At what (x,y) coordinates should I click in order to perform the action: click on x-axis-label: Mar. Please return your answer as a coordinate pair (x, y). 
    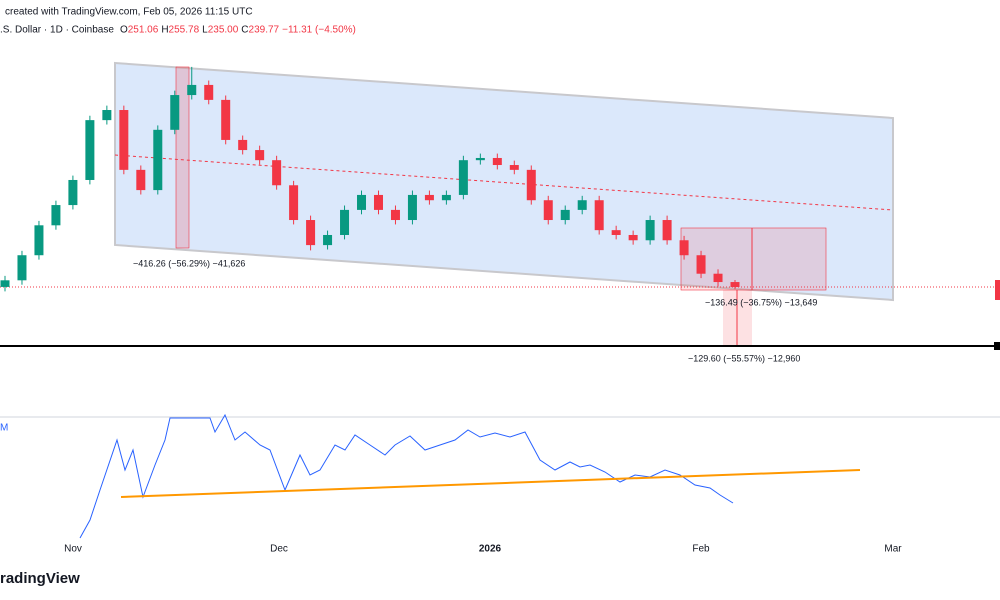
    Looking at the image, I should click on (893, 549).